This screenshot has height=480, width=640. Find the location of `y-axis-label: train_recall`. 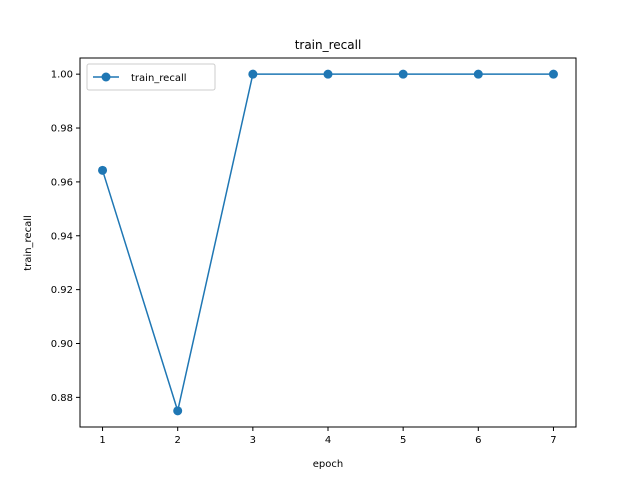

y-axis-label: train_recall is located at coordinates (28, 243).